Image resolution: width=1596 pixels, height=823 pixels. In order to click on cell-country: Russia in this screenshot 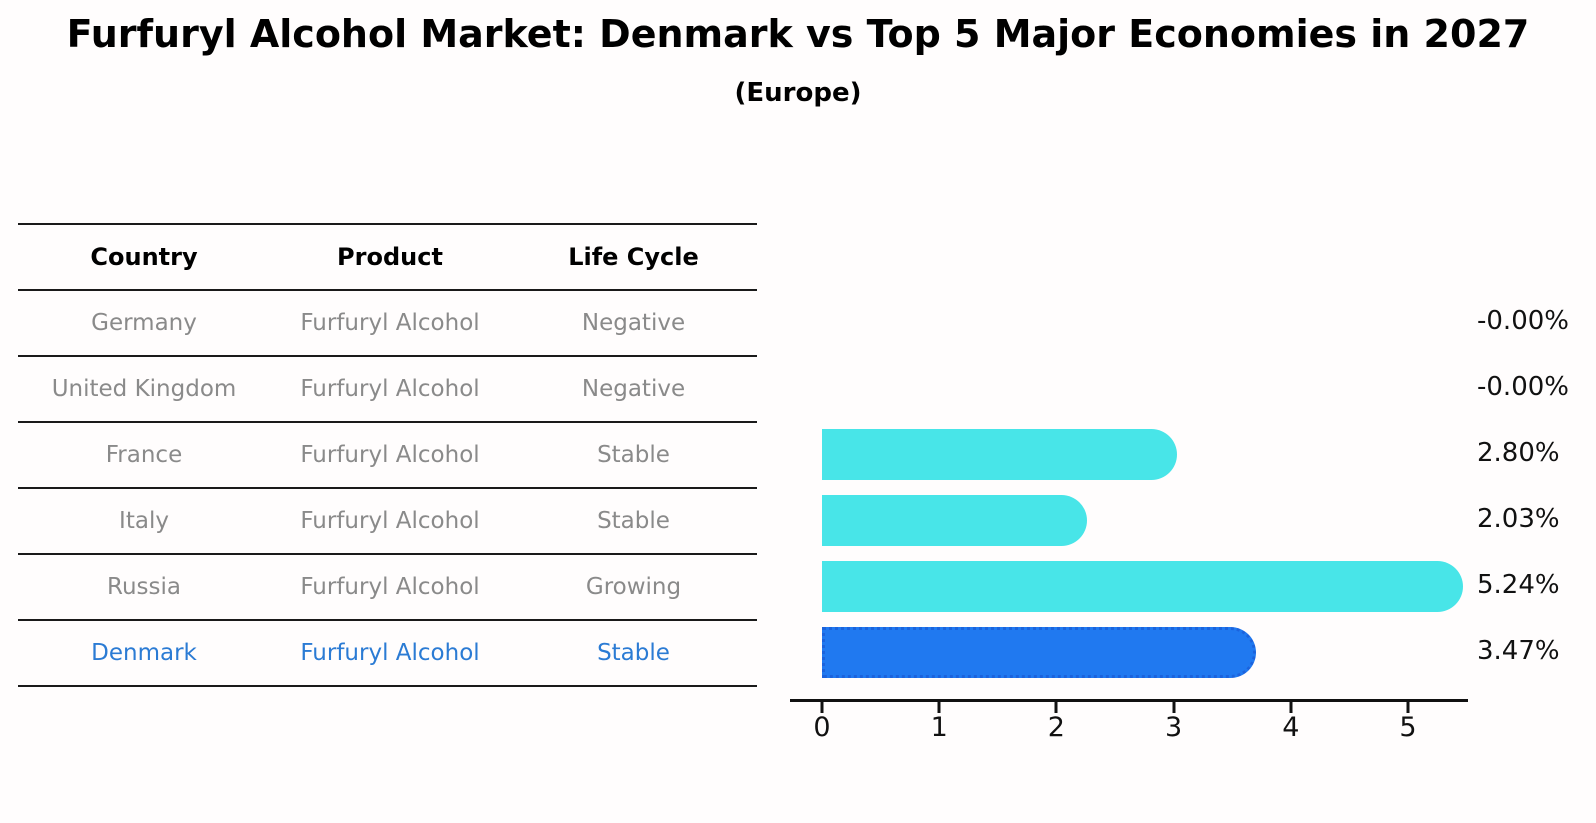, I will do `click(144, 587)`.